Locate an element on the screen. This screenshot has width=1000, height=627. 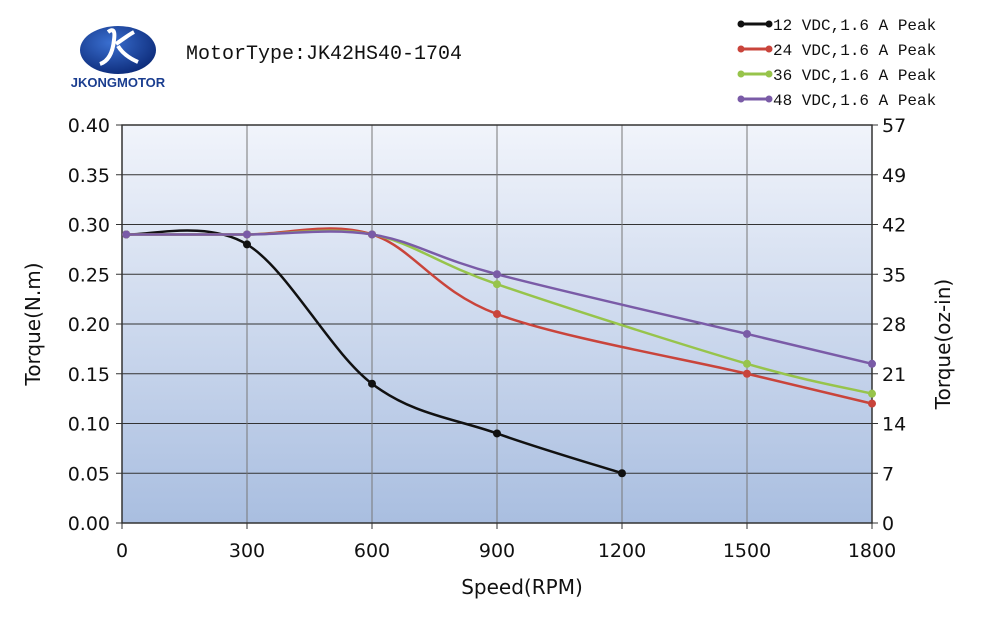
x-tick-label: 600 is located at coordinates (372, 551).